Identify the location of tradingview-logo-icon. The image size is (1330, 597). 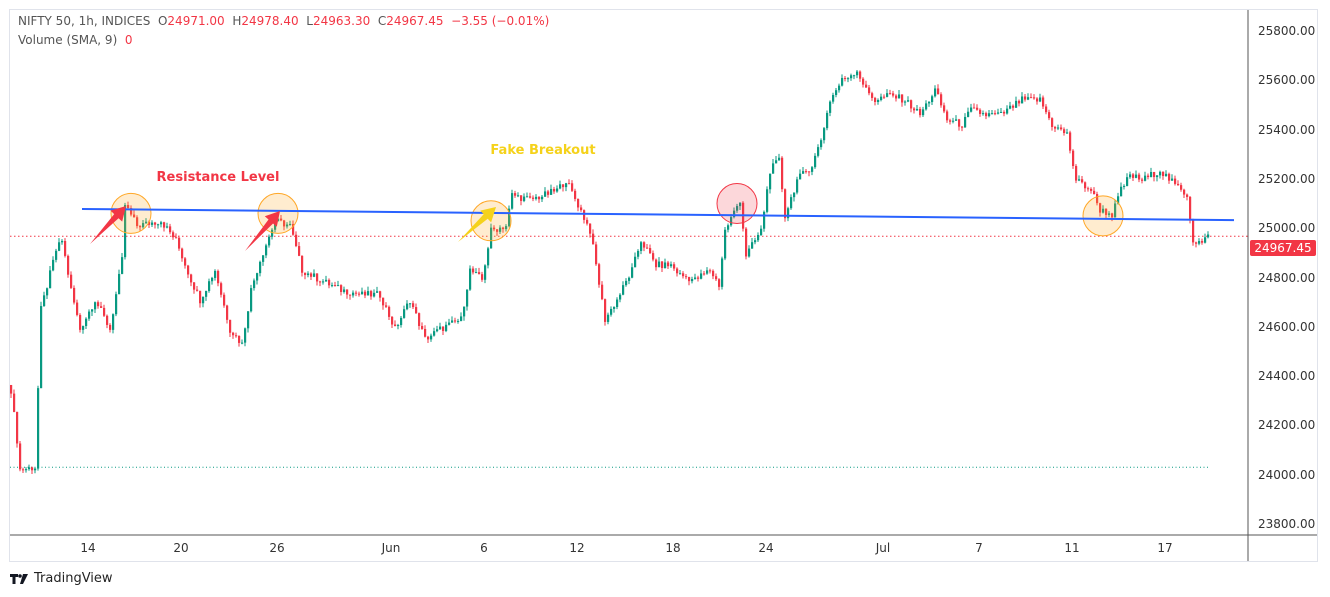
(19, 579).